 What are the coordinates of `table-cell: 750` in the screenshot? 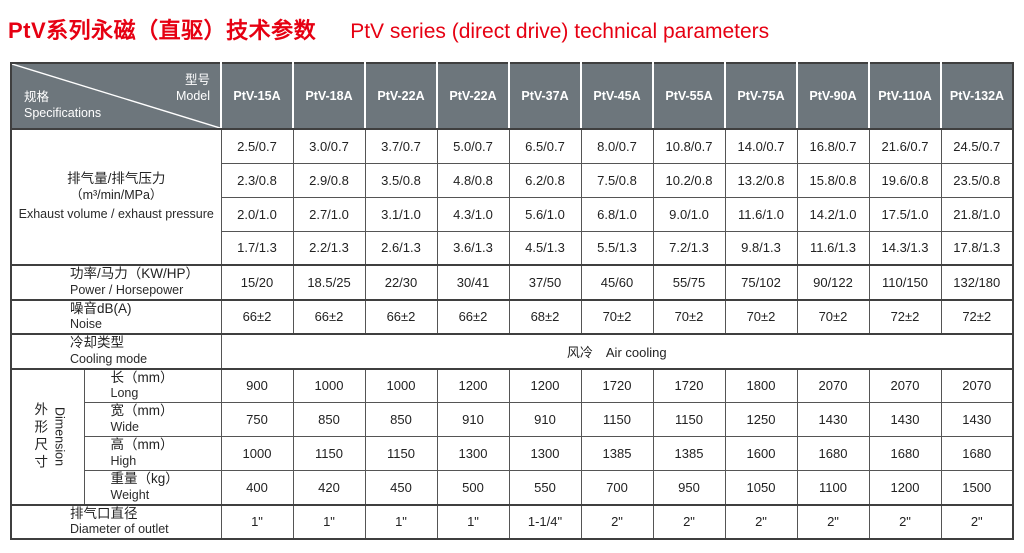 It's located at (257, 419).